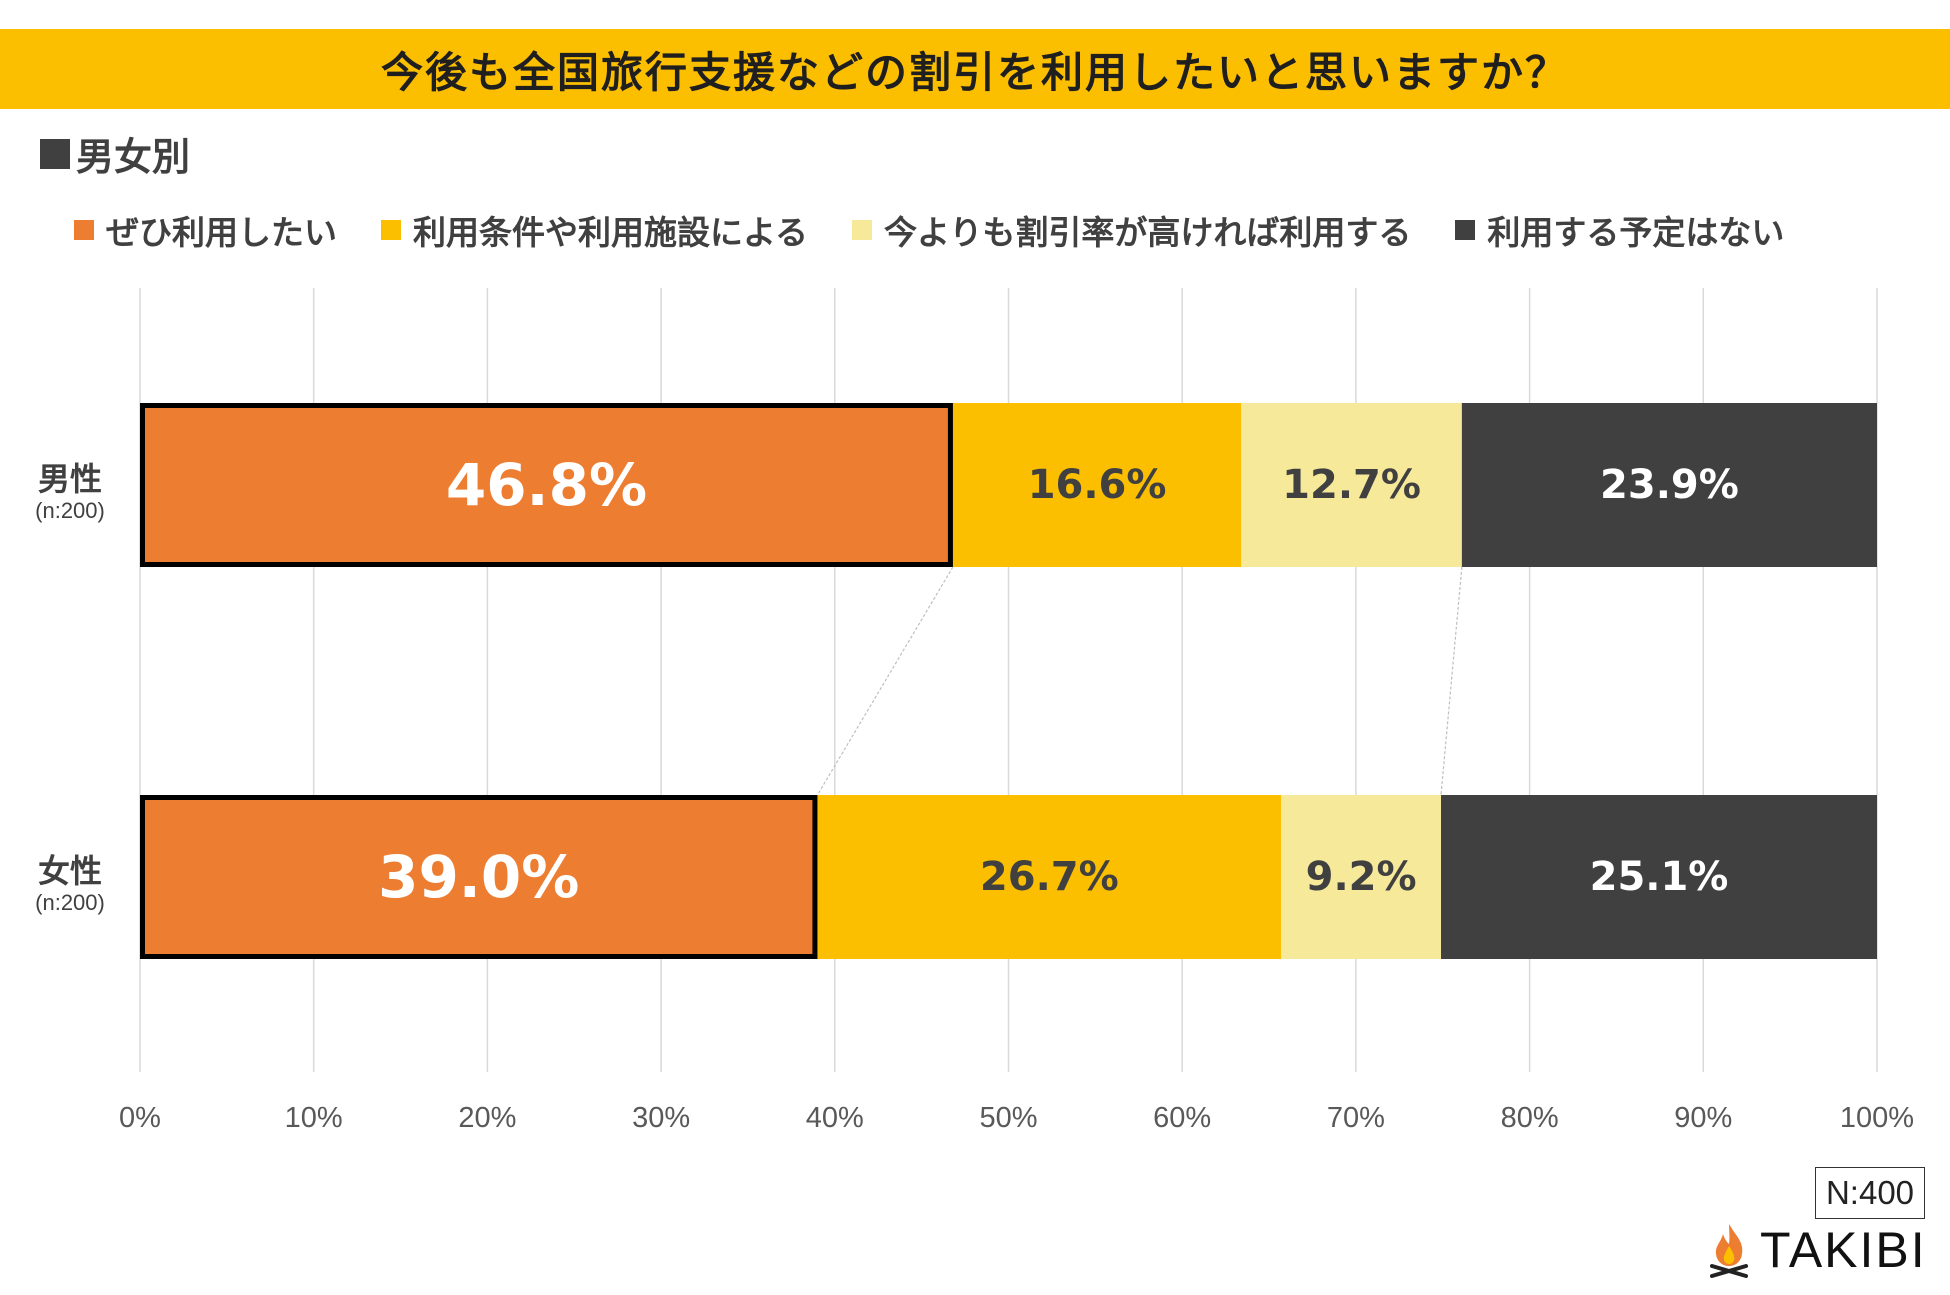 This screenshot has width=1950, height=1295. Describe the element at coordinates (55, 153) in the screenshot. I see `subtitle-square-icon` at that location.